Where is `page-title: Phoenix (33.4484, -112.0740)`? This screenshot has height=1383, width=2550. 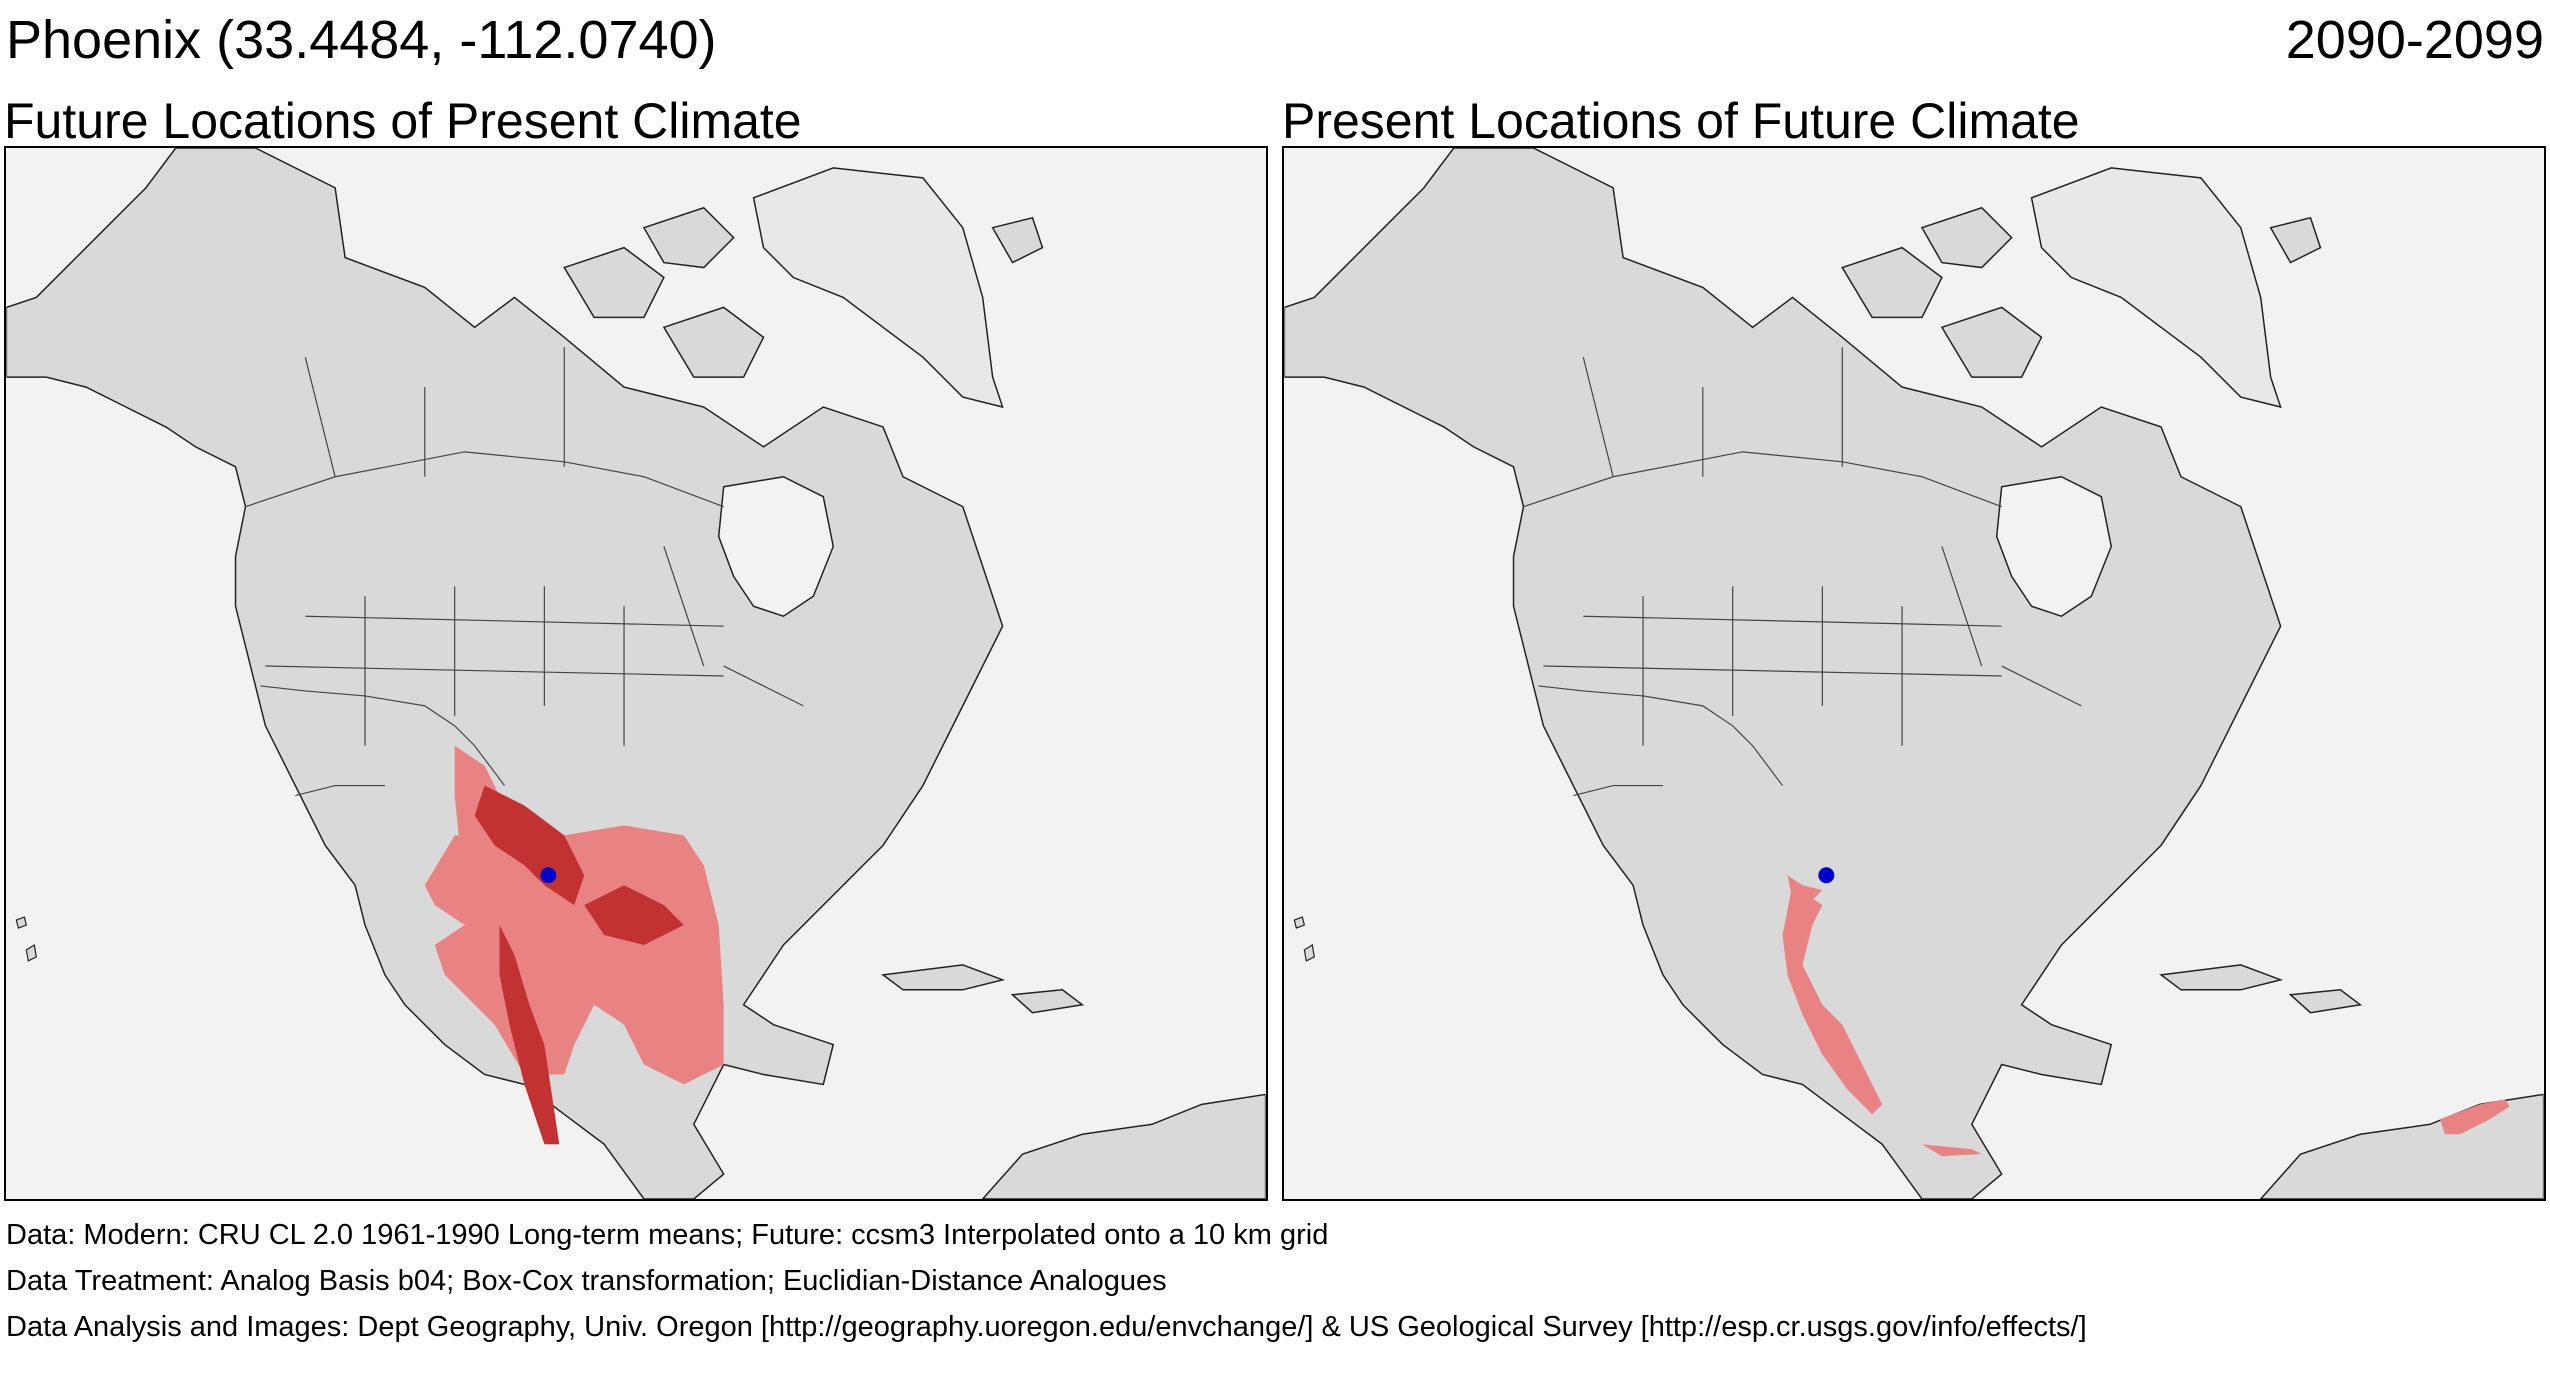
page-title: Phoenix (33.4484, -112.0740) is located at coordinates (361, 40).